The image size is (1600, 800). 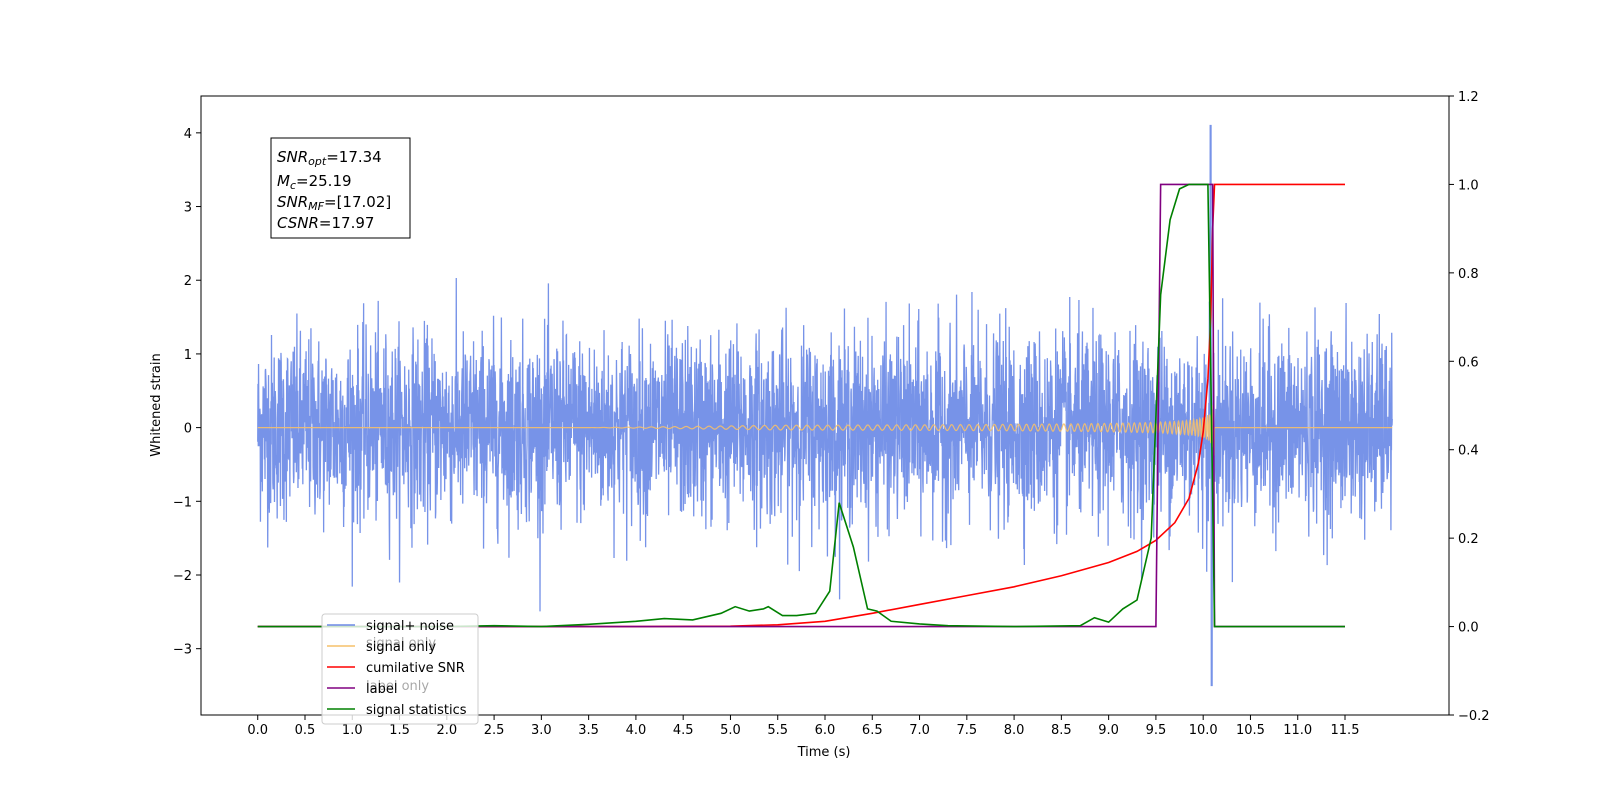 What do you see at coordinates (1474, 716) in the screenshot?
I see `y2-tick-label: −0.2` at bounding box center [1474, 716].